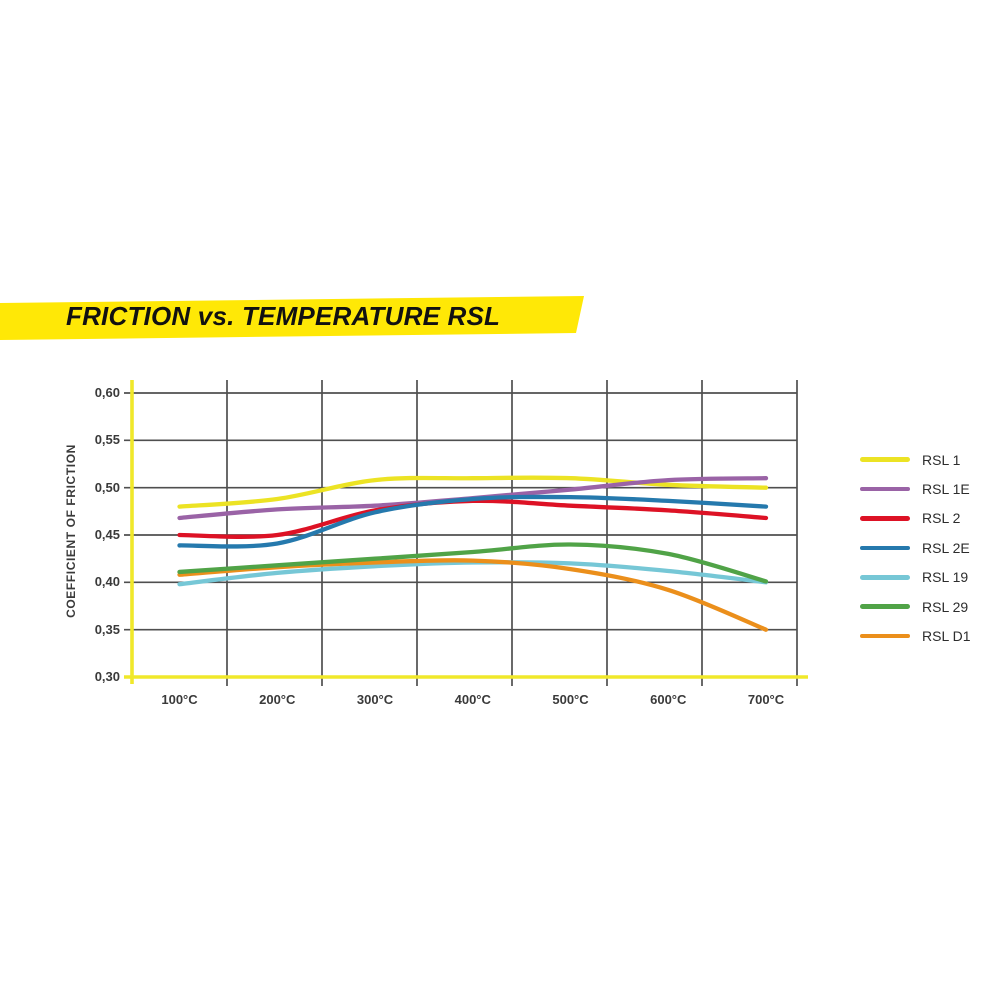  Describe the element at coordinates (283, 315) in the screenshot. I see `page-title: FRICTION vs. TEMPERATURE RSL` at that location.